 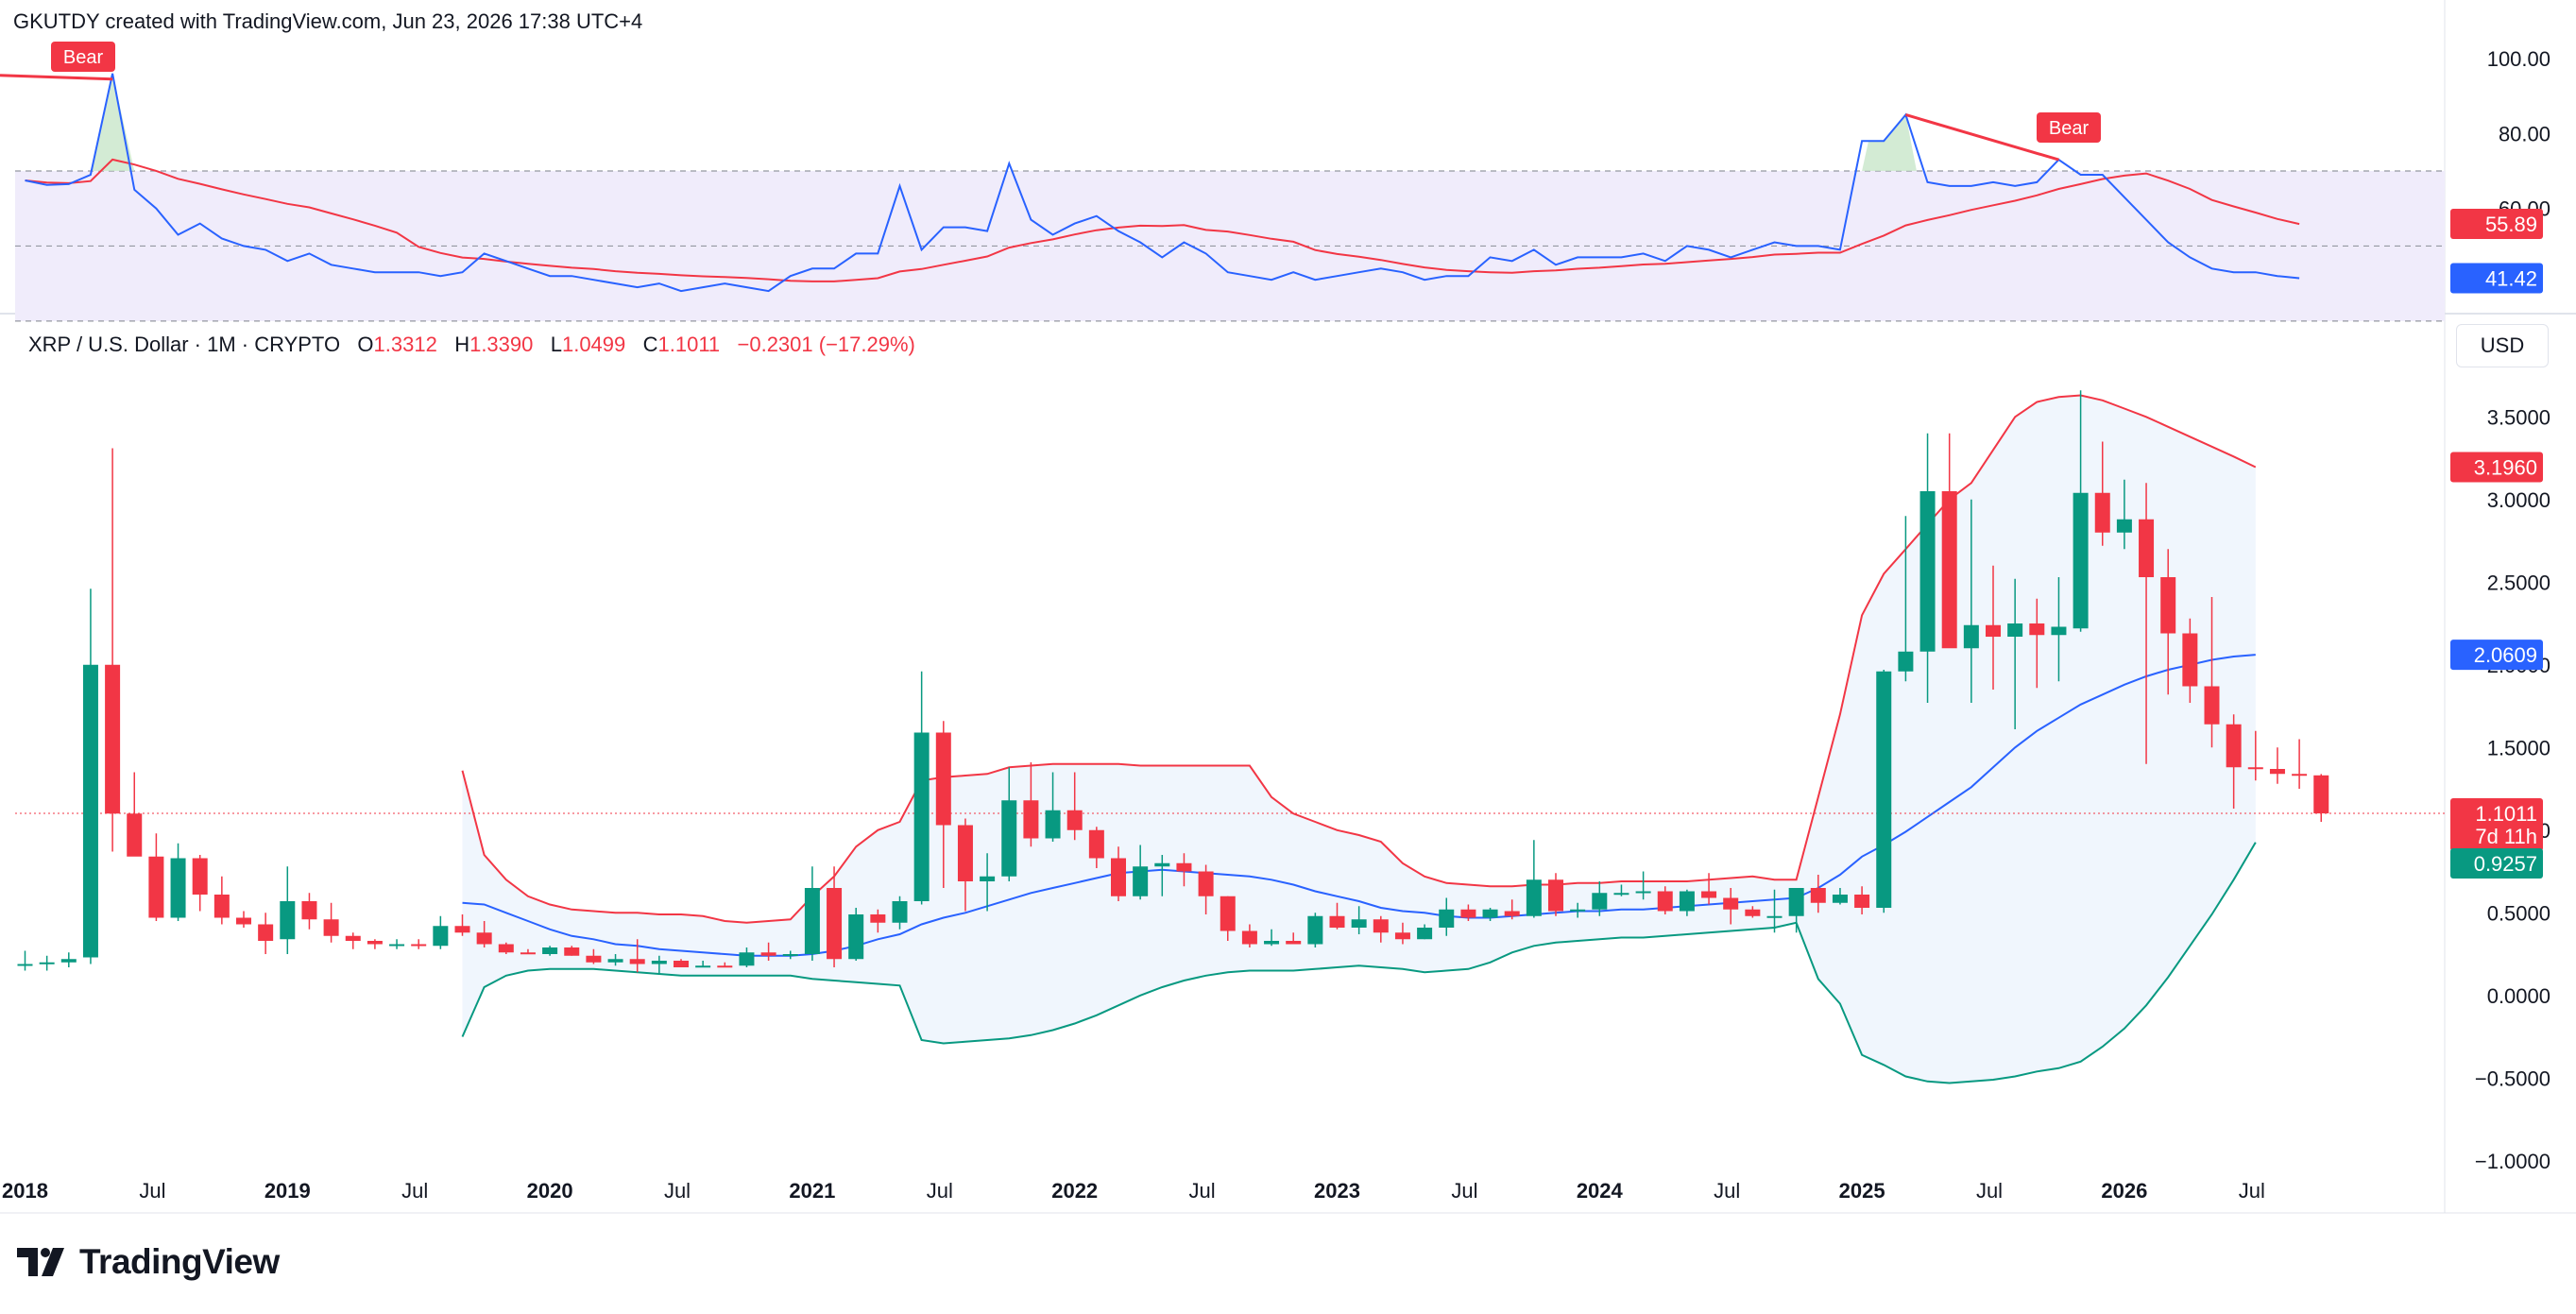 I want to click on high-value: 1.3390, so click(x=502, y=344).